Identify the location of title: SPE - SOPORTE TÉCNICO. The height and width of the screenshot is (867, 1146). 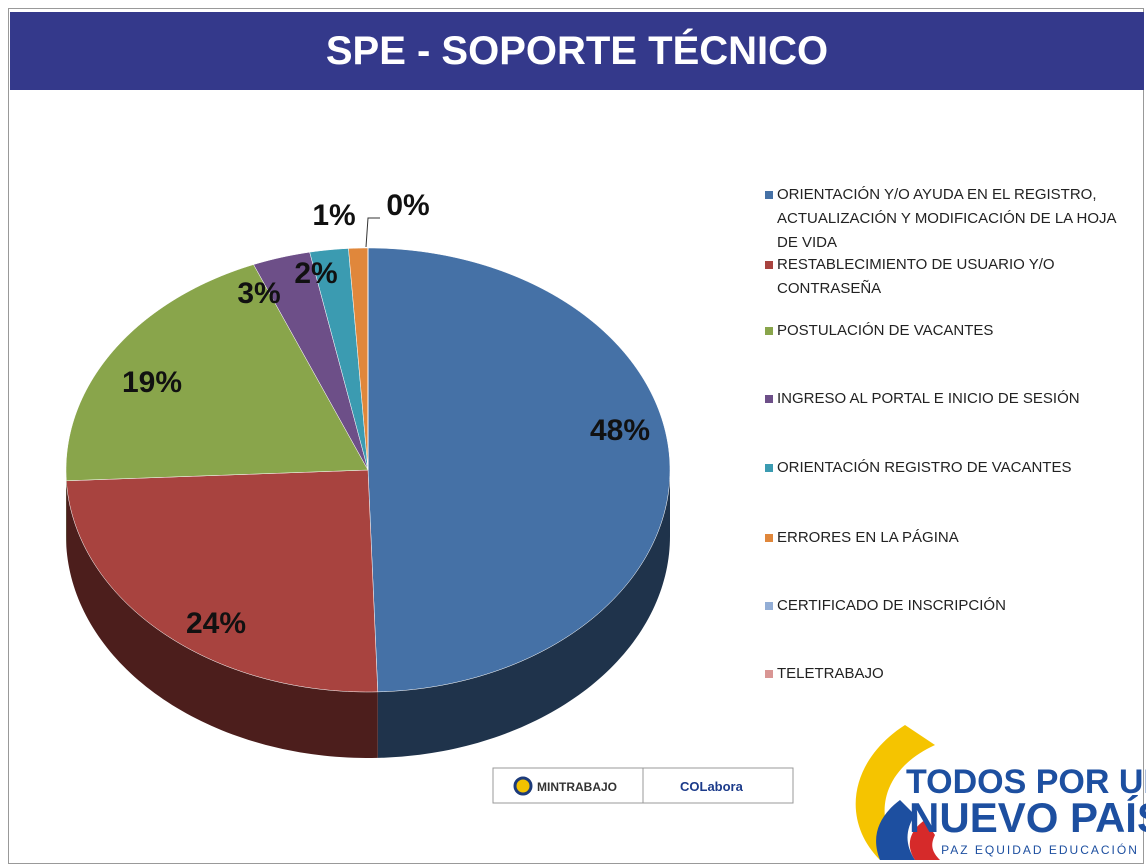
(577, 51).